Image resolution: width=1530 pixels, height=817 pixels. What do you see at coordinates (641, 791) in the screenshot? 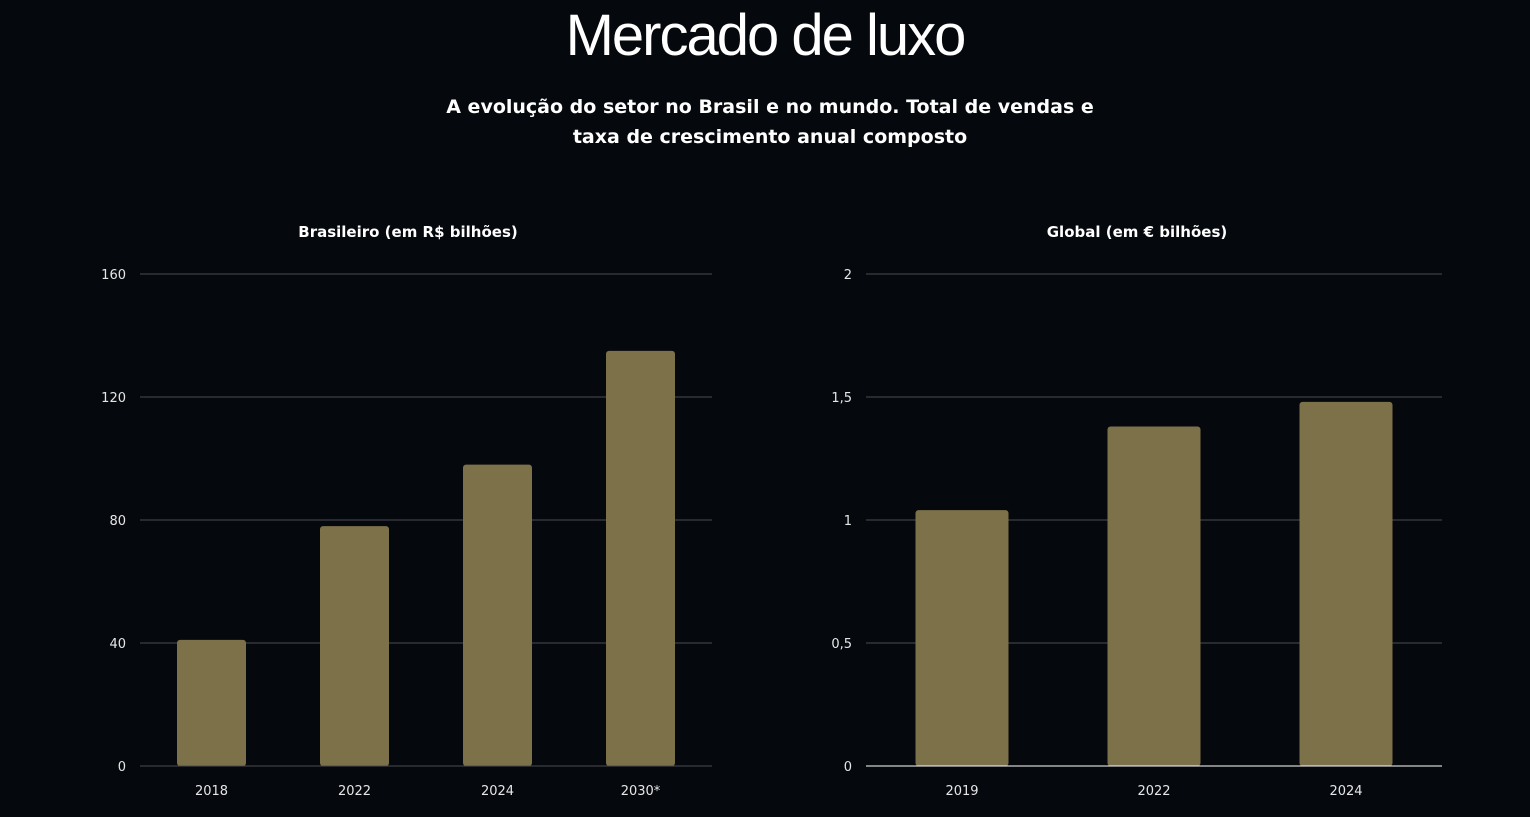
I see `x-tick-label: 2030*` at bounding box center [641, 791].